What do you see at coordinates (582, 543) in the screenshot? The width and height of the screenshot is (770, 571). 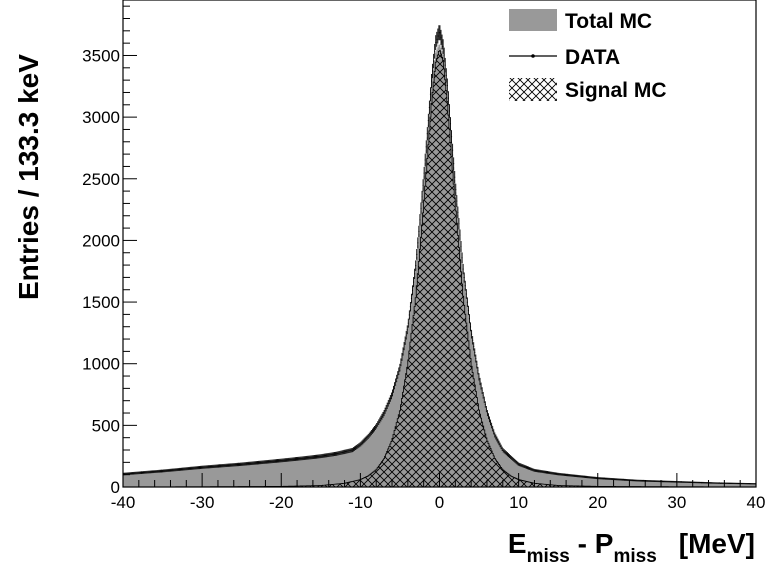 I see `x-axis-title-dash: -` at bounding box center [582, 543].